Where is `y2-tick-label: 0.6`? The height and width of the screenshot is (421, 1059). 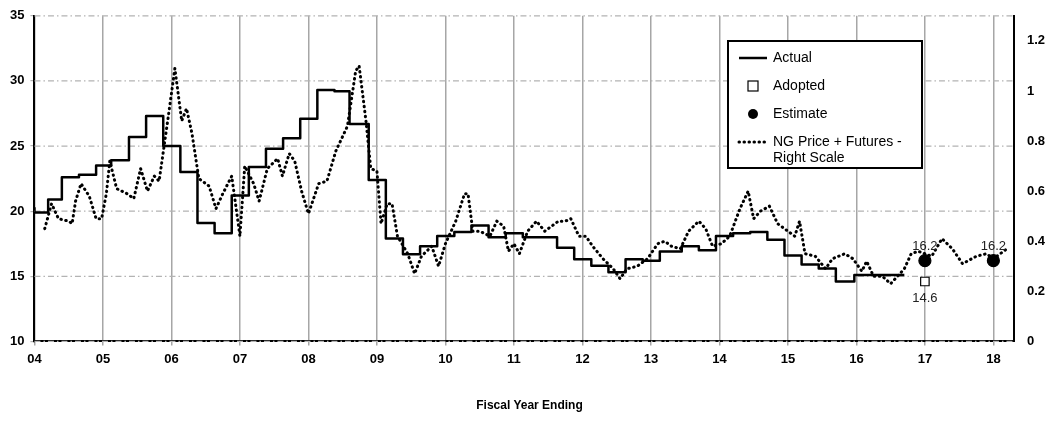 y2-tick-label: 0.6 is located at coordinates (1036, 190).